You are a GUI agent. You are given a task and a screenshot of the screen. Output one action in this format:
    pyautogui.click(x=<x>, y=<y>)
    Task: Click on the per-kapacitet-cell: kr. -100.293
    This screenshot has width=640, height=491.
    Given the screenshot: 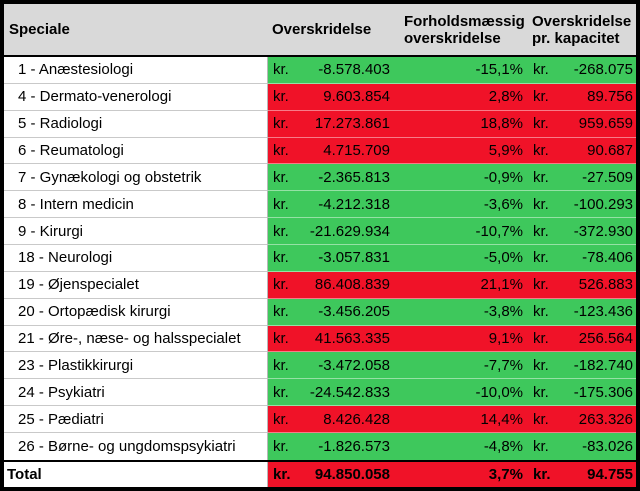 What is the action you would take?
    pyautogui.click(x=581, y=205)
    